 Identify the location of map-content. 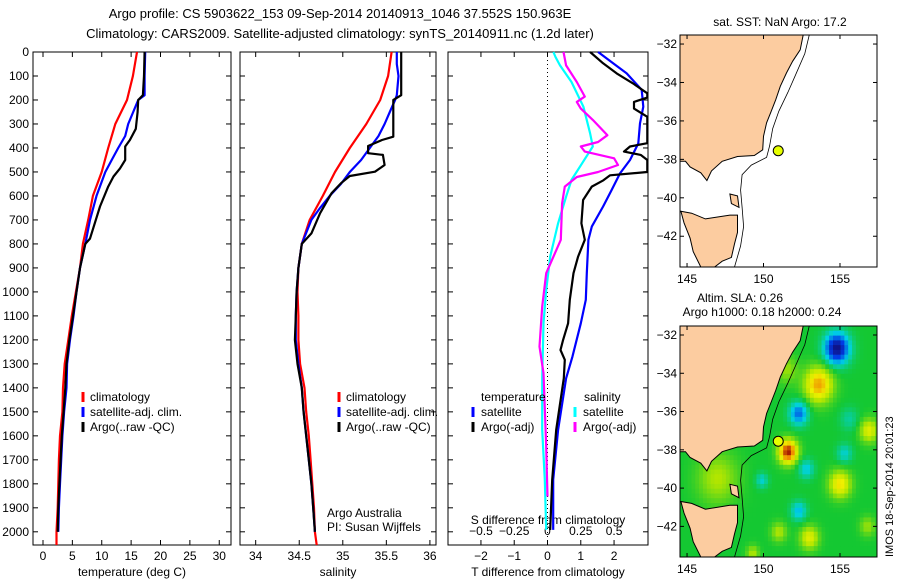
(778, 151).